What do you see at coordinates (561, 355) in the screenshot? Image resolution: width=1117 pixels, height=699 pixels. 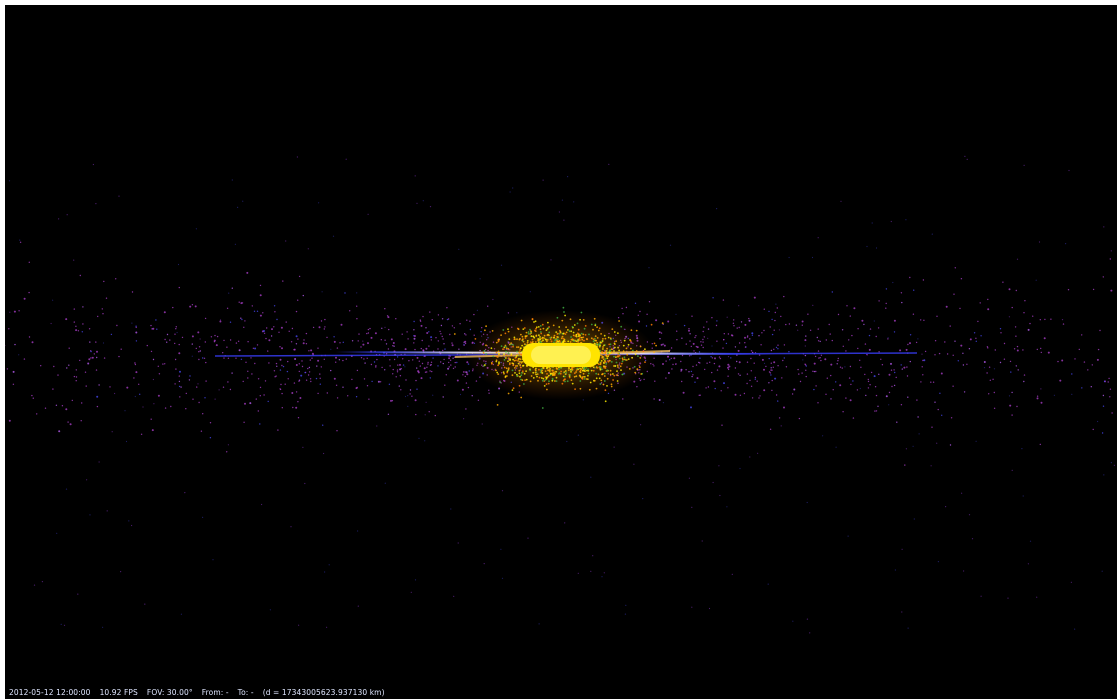 I see `galactic-core` at bounding box center [561, 355].